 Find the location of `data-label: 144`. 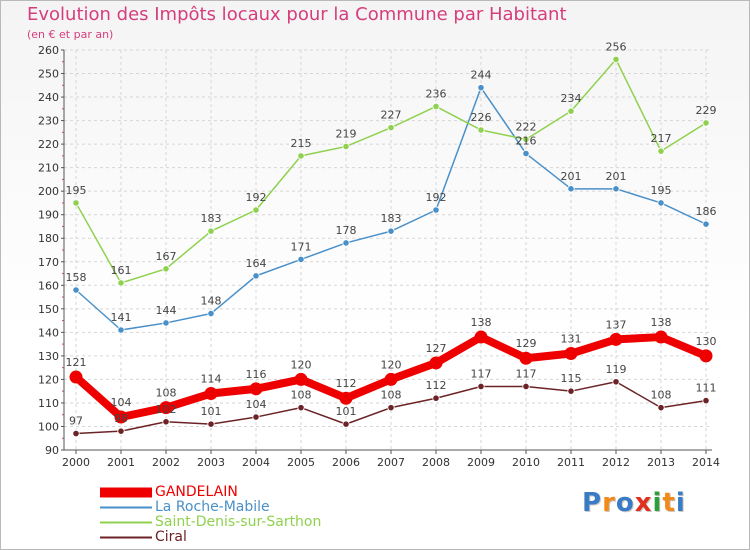

data-label: 144 is located at coordinates (166, 310).